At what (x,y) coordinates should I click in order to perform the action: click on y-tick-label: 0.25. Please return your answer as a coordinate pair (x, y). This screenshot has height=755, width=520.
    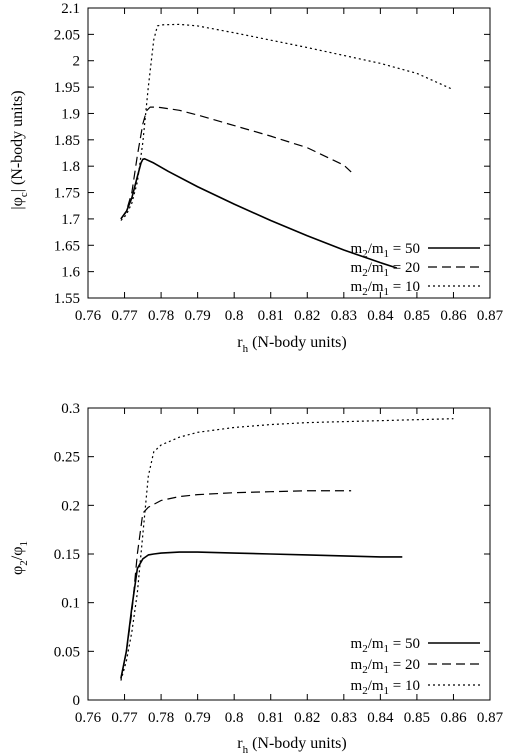
    Looking at the image, I should click on (67, 458).